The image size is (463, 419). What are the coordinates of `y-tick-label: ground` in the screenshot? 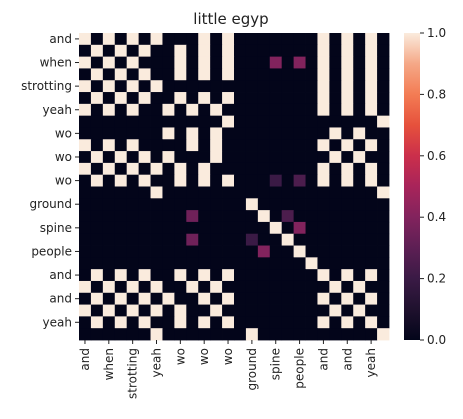 It's located at (51, 204).